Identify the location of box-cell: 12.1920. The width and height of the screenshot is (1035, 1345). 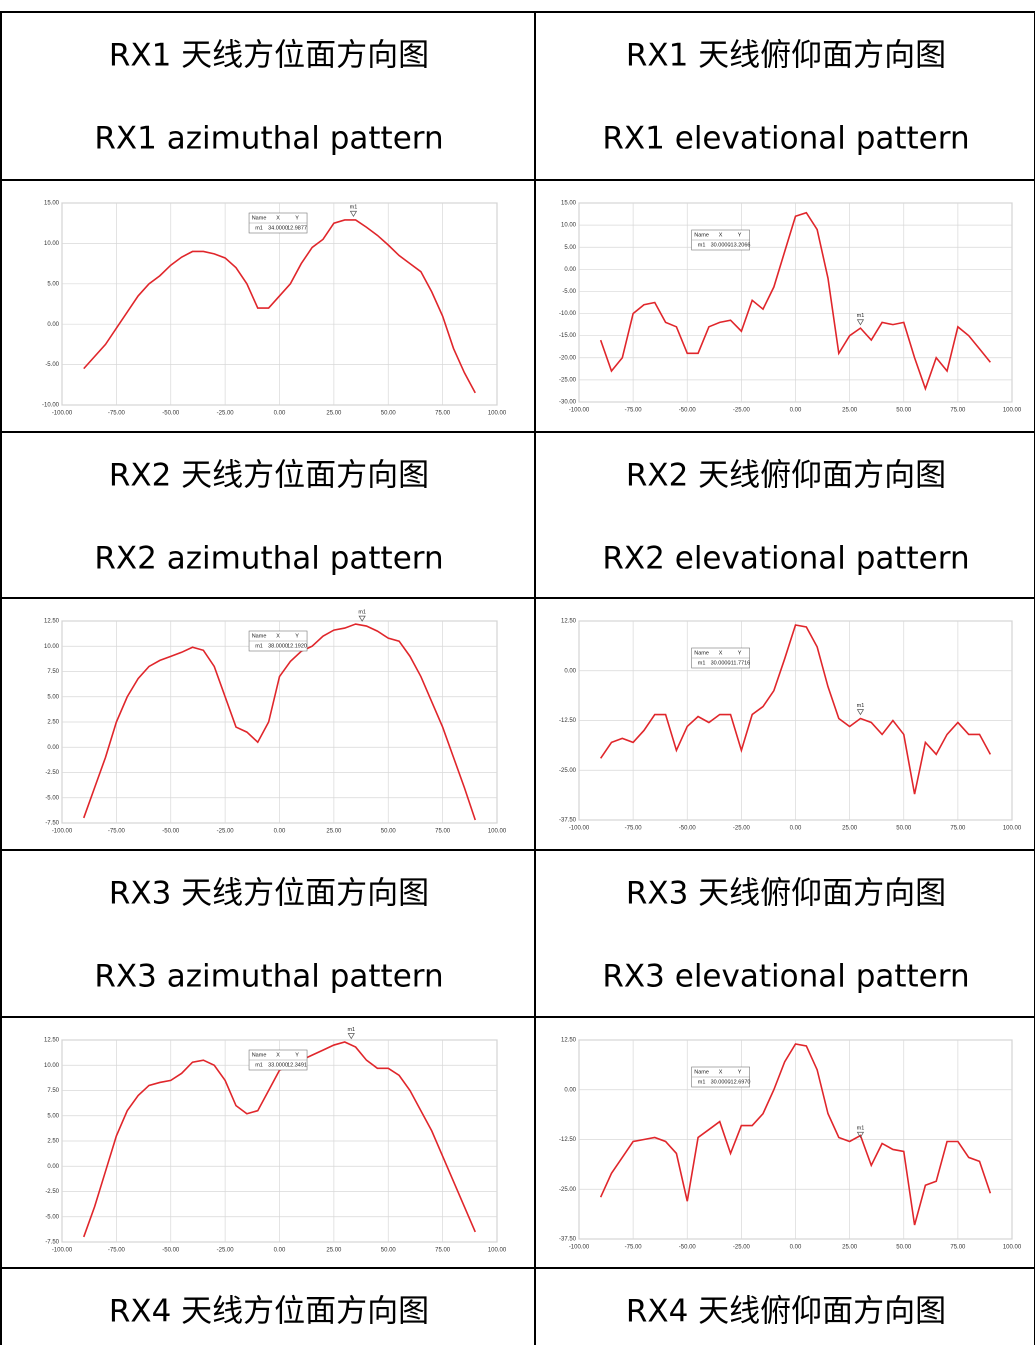
(297, 646).